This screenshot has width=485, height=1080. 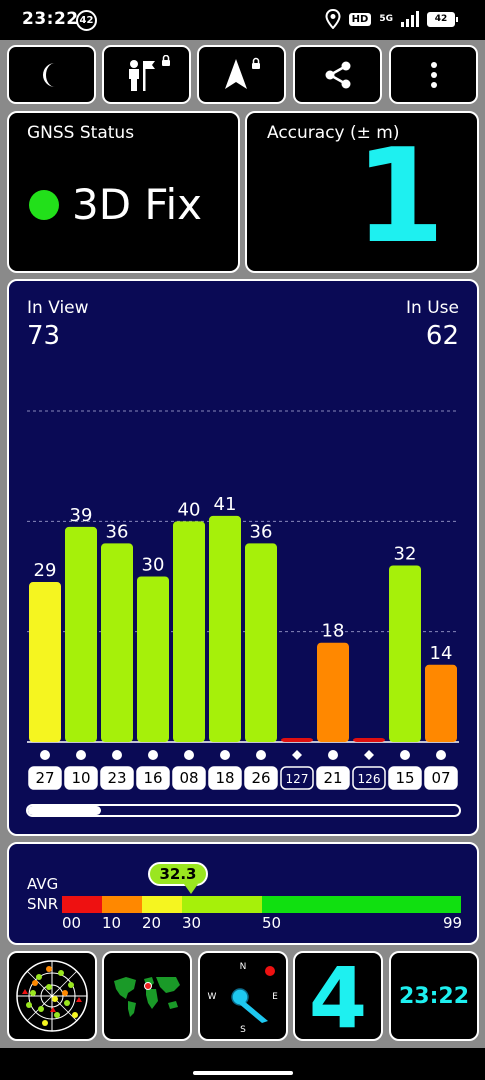 What do you see at coordinates (45, 570) in the screenshot?
I see `snr-value-label: 29` at bounding box center [45, 570].